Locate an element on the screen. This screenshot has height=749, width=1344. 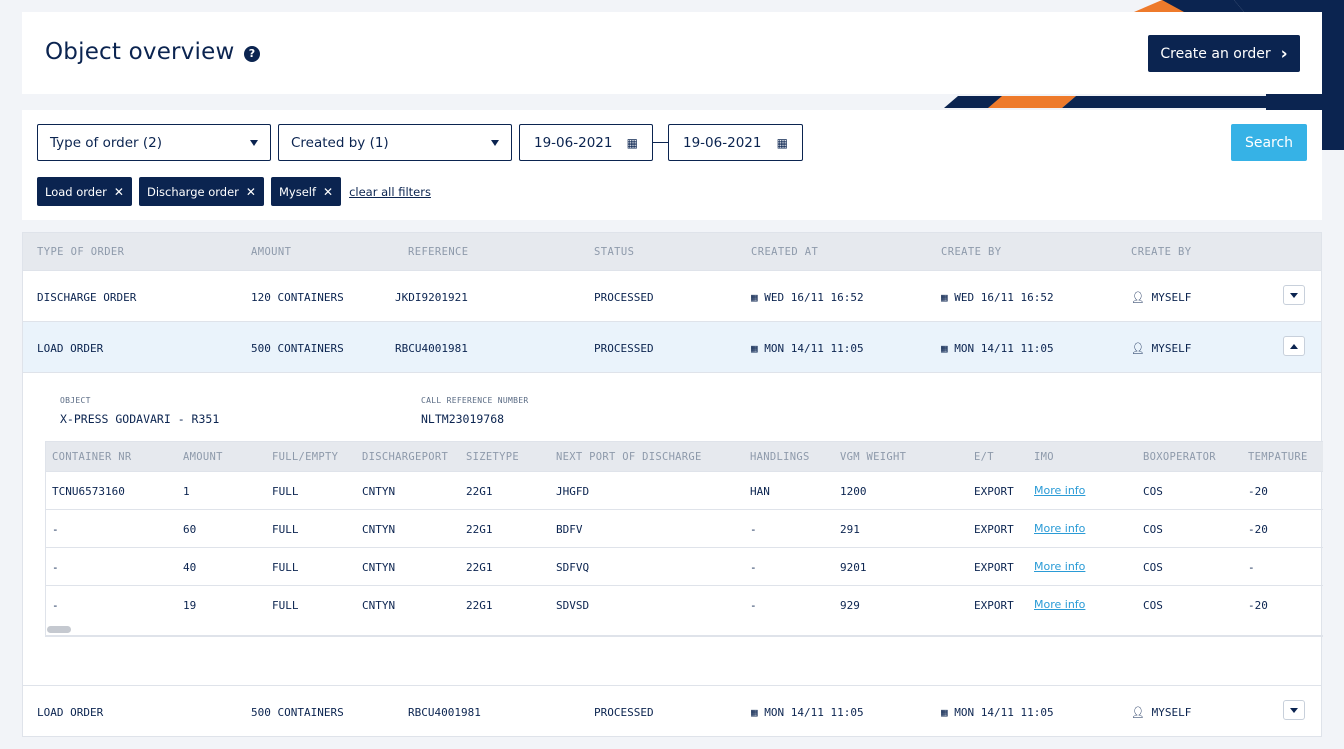
chip-label: Load order is located at coordinates (76, 191).